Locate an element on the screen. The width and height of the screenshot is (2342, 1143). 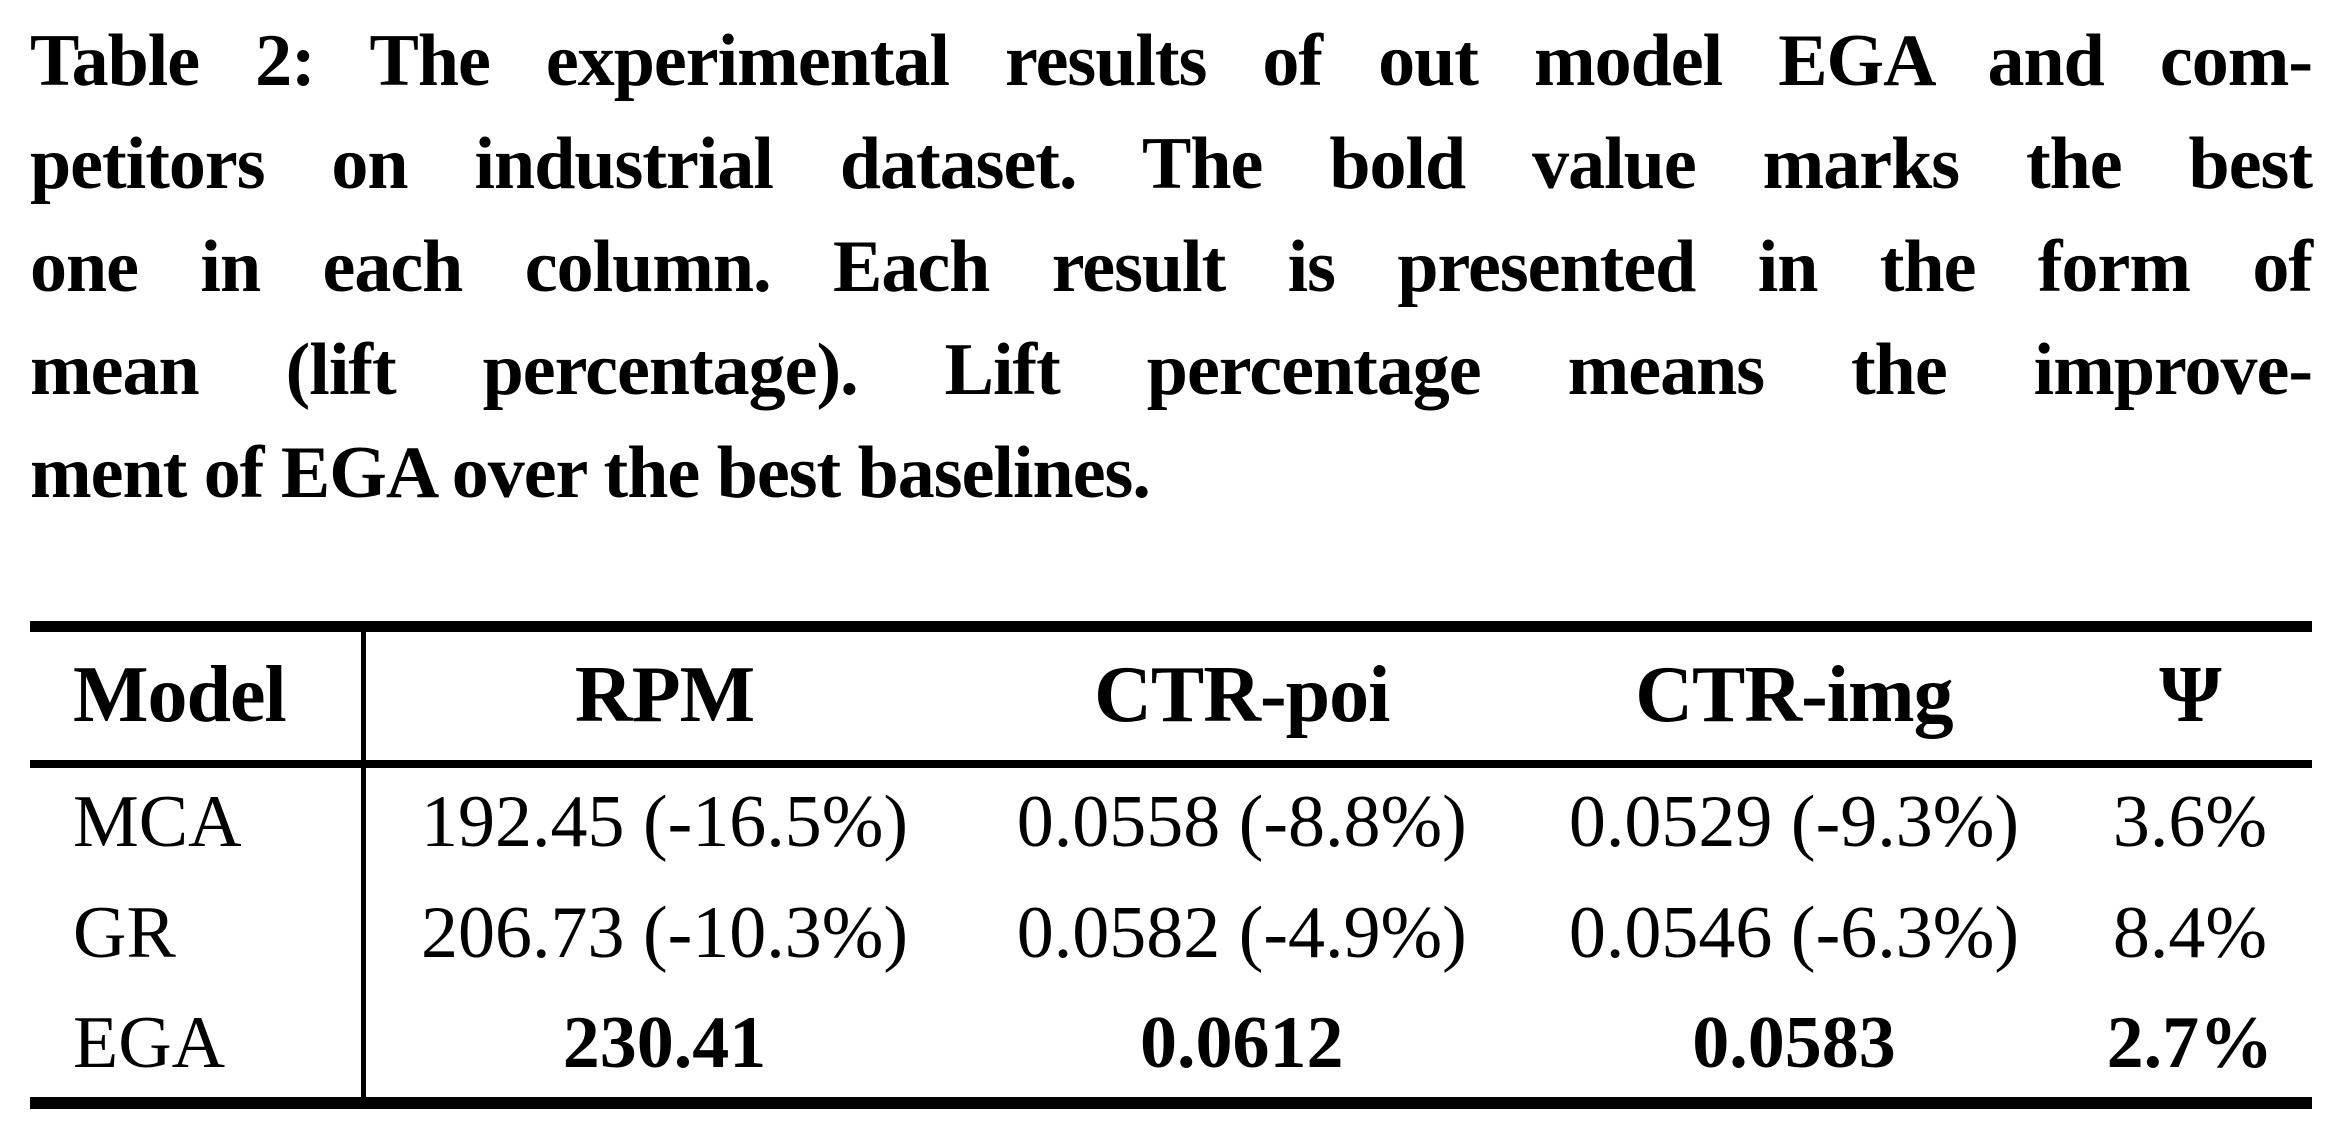
cell-model: EGA is located at coordinates (198, 1046).